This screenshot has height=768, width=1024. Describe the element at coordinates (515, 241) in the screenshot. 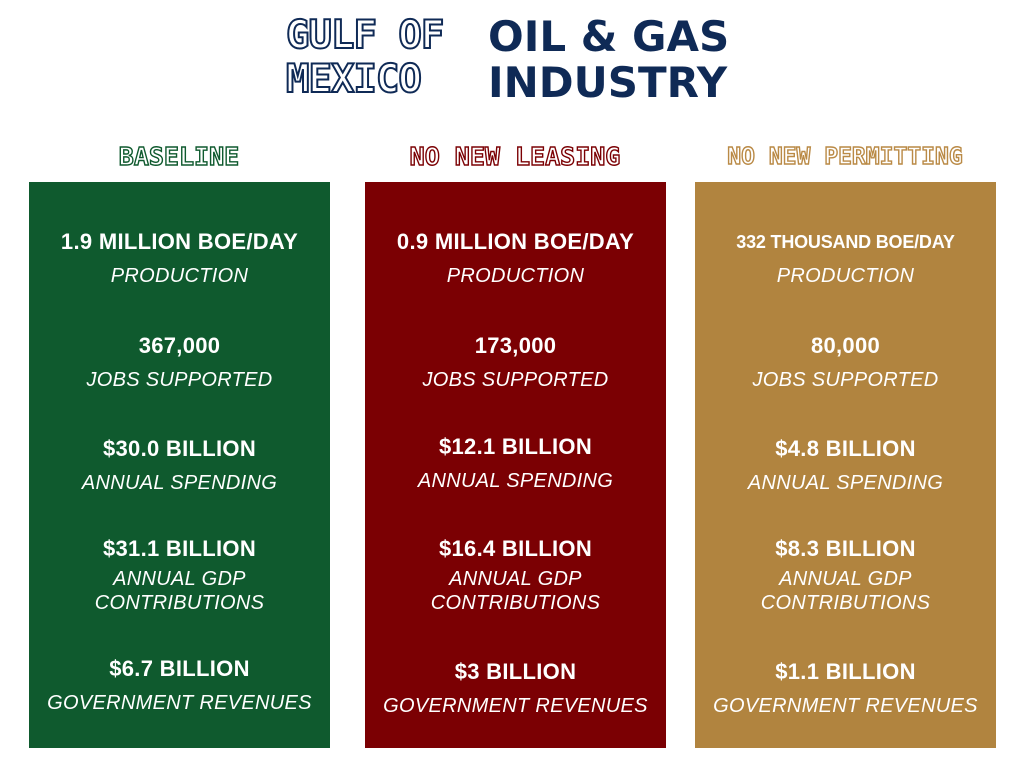

I see `production-value: 0.9 MILLION BOE/DAY` at that location.